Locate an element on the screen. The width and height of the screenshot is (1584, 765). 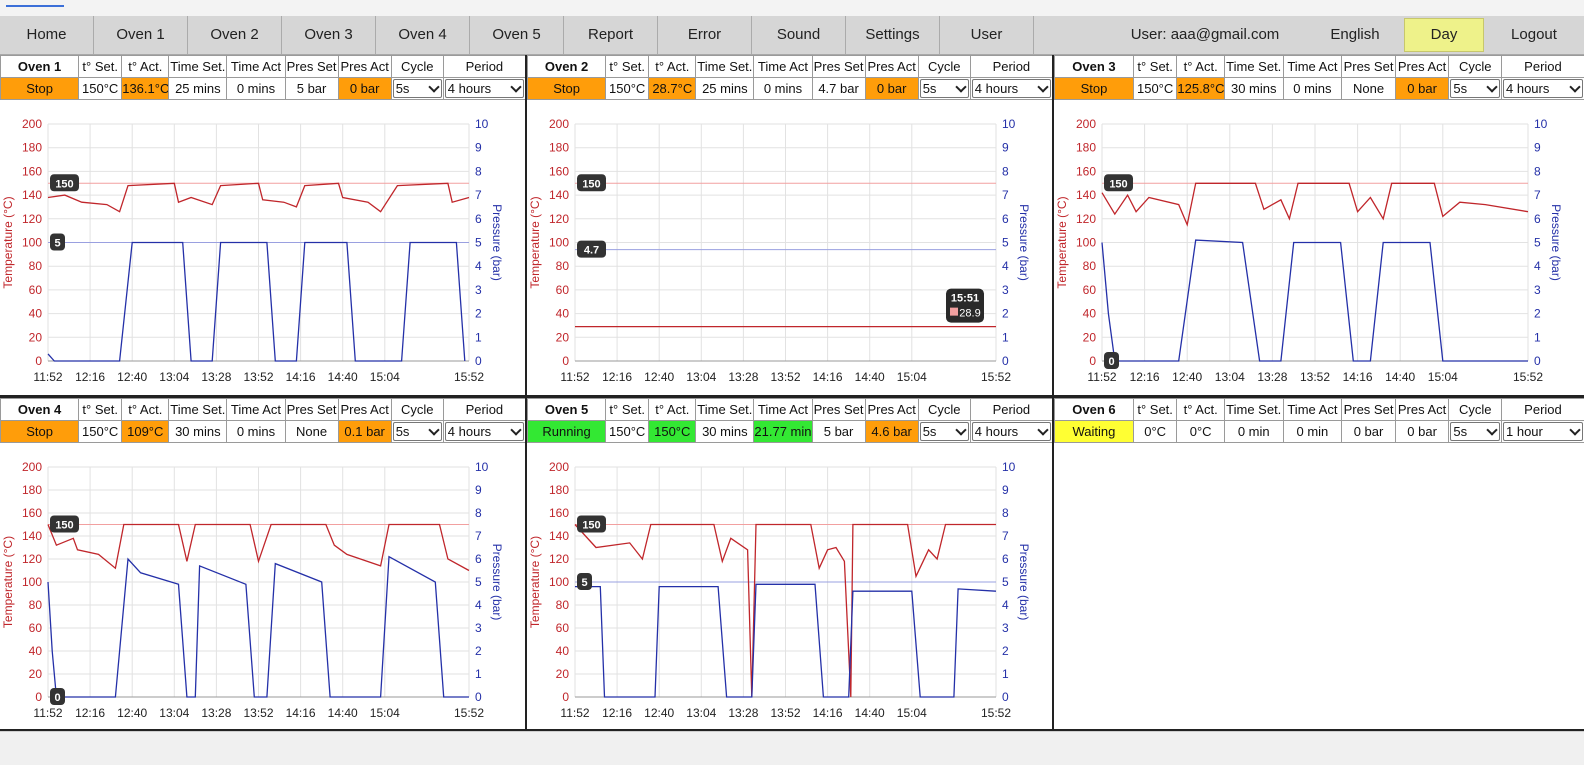
status-badge: Stop is located at coordinates (40, 89).